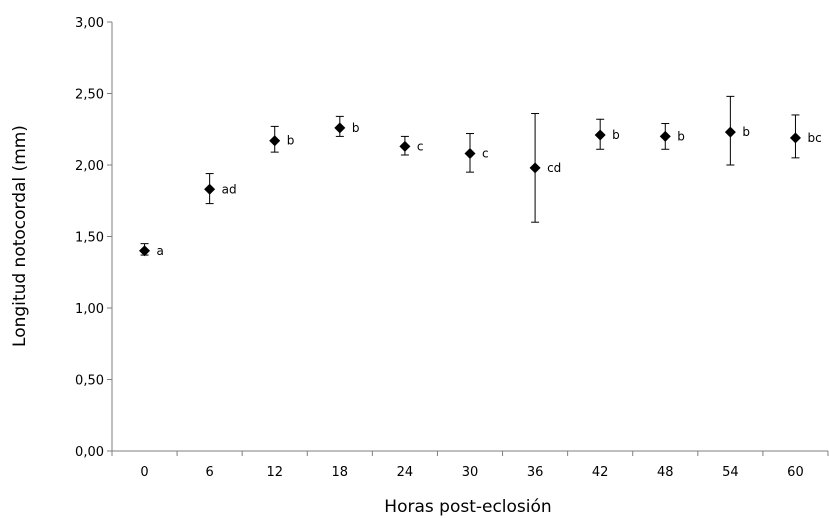 The image size is (829, 518). Describe the element at coordinates (89, 23) in the screenshot. I see `y-tick-label: 3,00` at that location.